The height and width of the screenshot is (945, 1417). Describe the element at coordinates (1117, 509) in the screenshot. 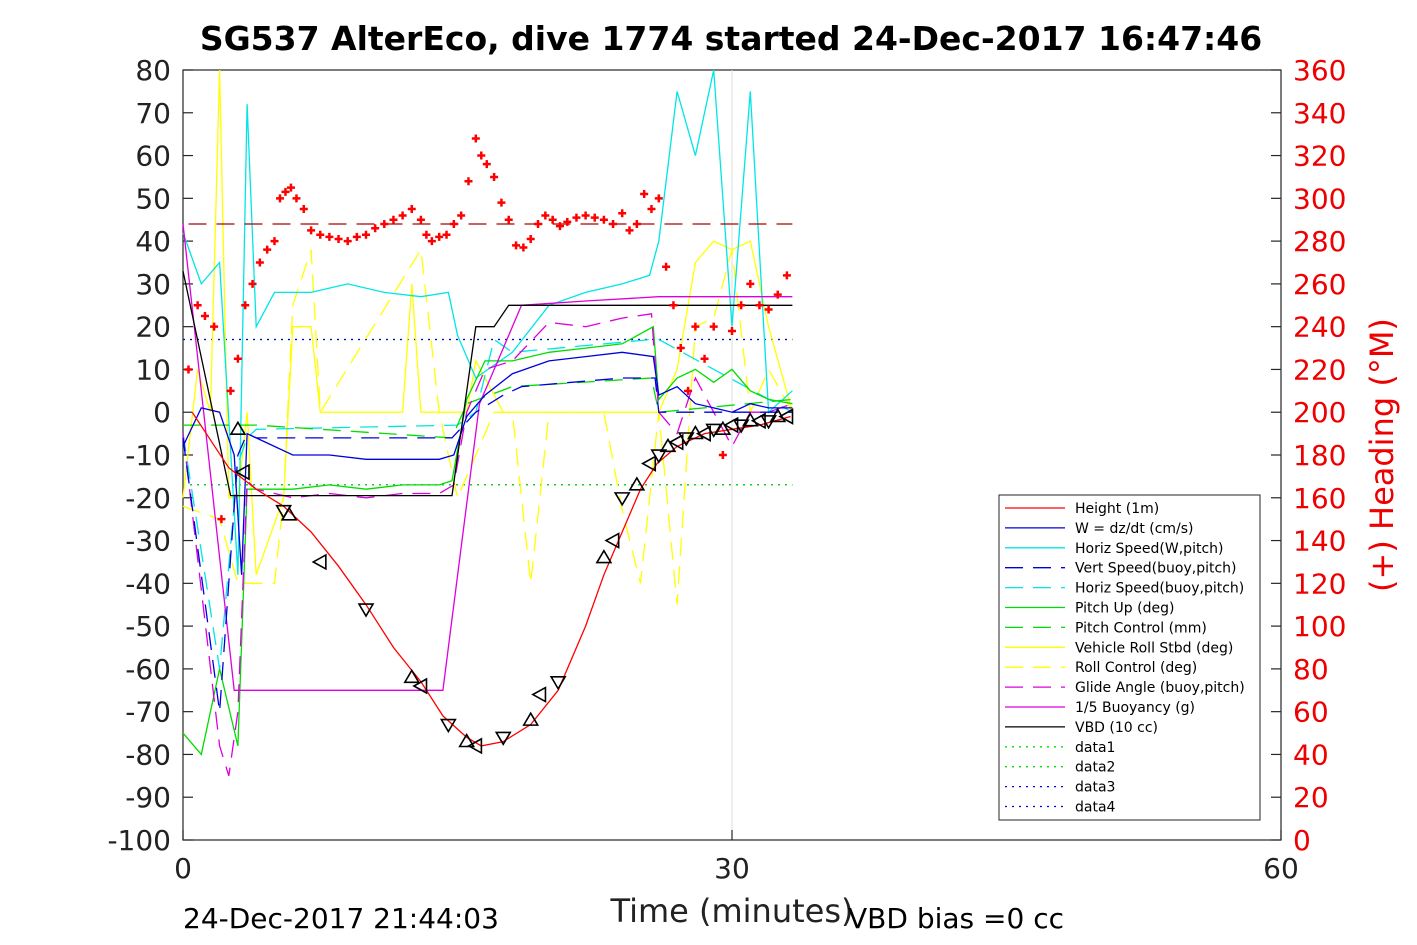

I see `legend-label: Height (1m)` at that location.